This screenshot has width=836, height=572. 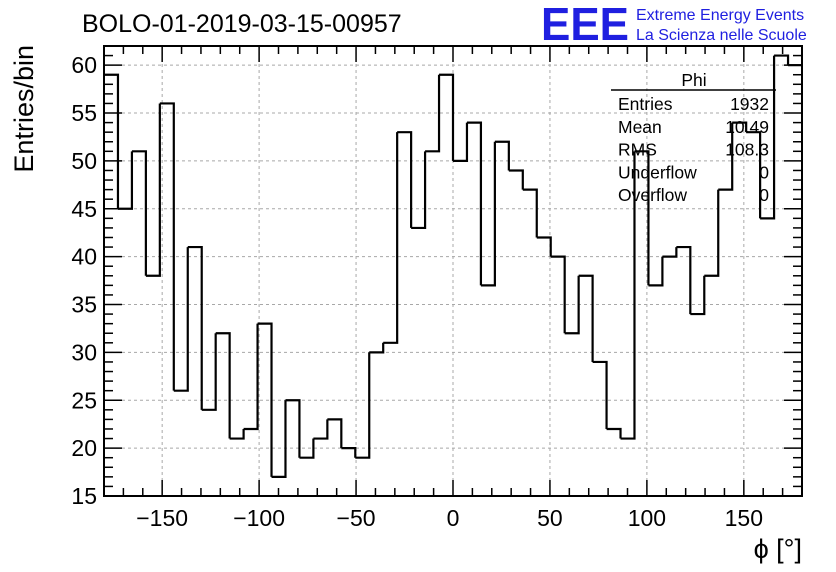 I want to click on stats-row-value: 1932, so click(x=749, y=104).